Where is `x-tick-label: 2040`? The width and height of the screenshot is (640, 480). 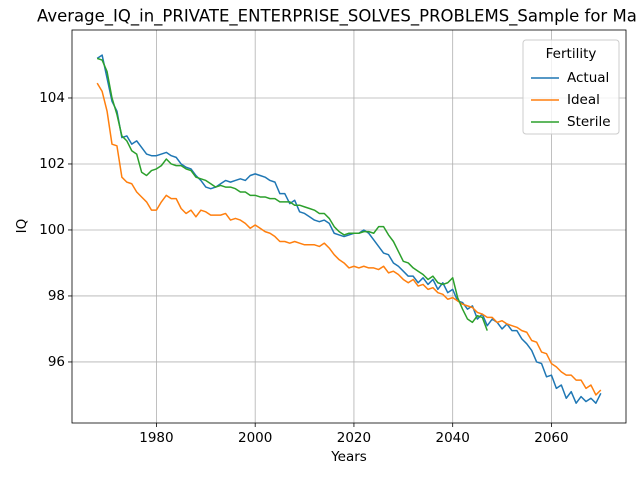
x-tick-label: 2040 is located at coordinates (453, 438).